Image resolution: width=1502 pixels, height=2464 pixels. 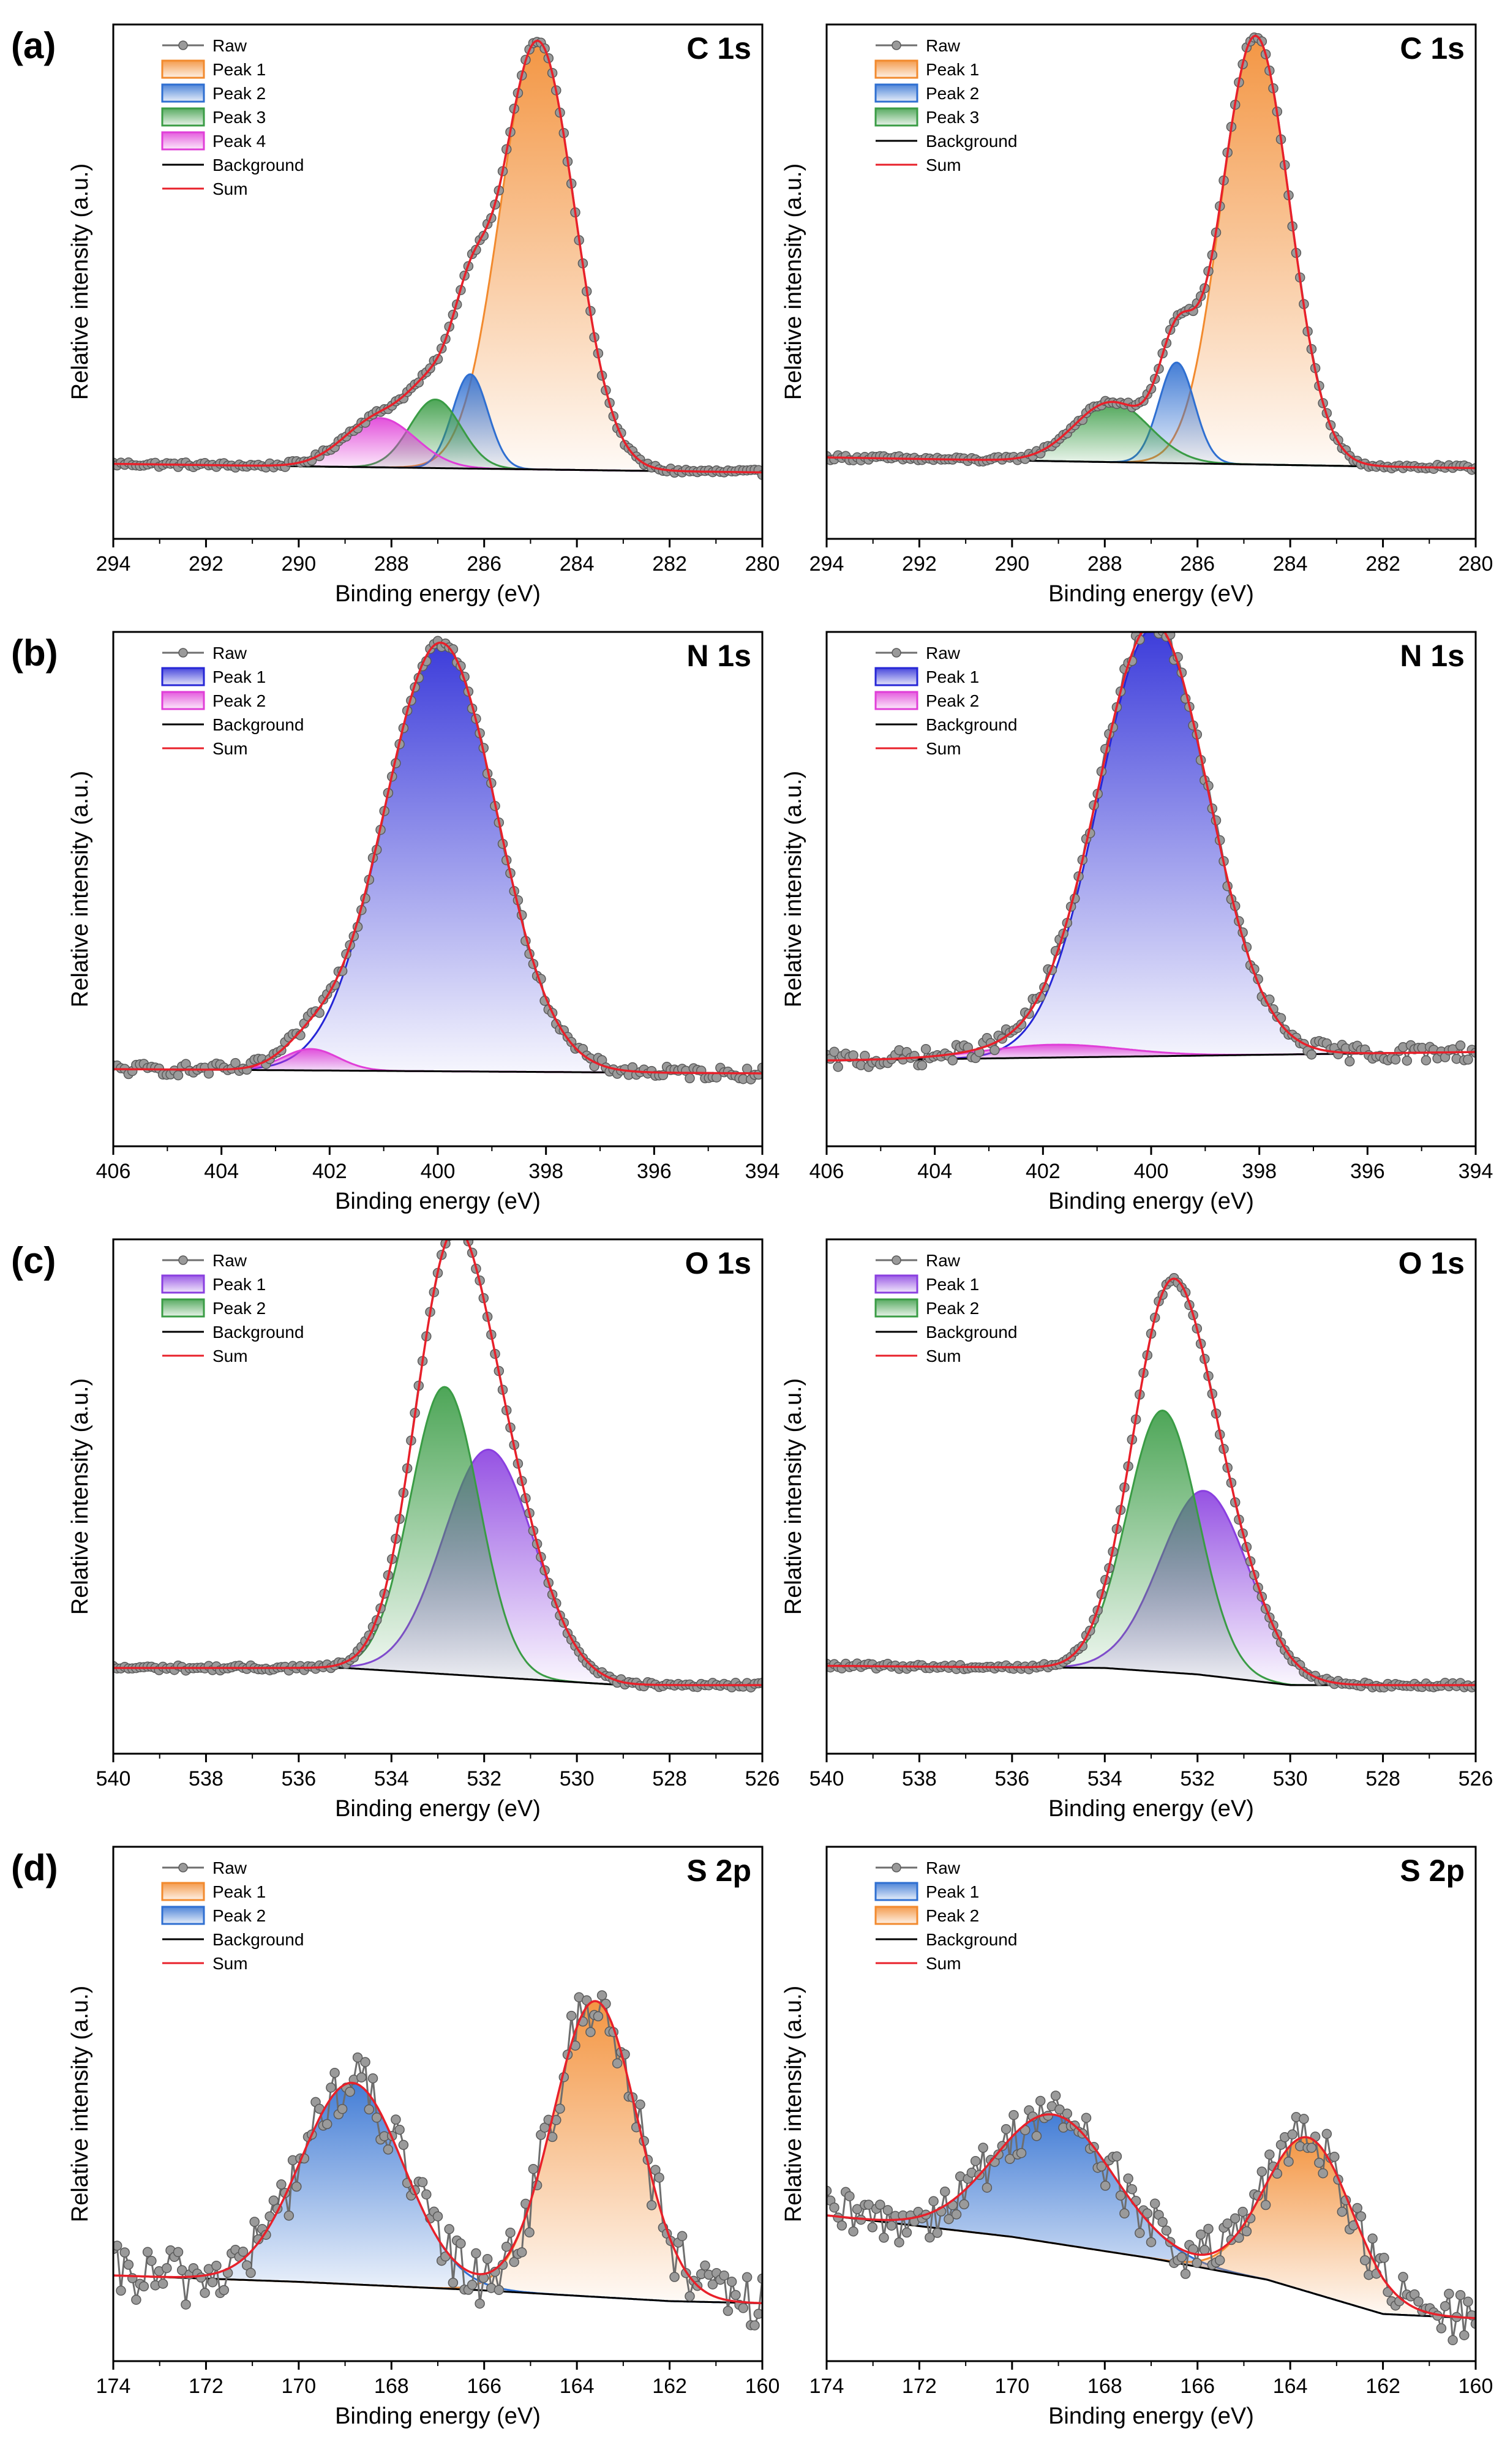 I want to click on x-tick-label: 282, so click(x=669, y=564).